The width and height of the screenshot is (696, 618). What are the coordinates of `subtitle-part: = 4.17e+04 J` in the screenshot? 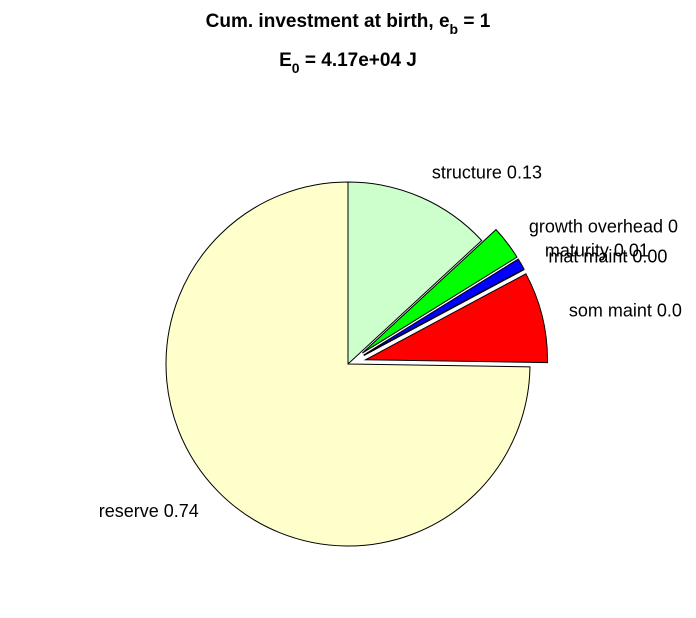 It's located at (358, 60).